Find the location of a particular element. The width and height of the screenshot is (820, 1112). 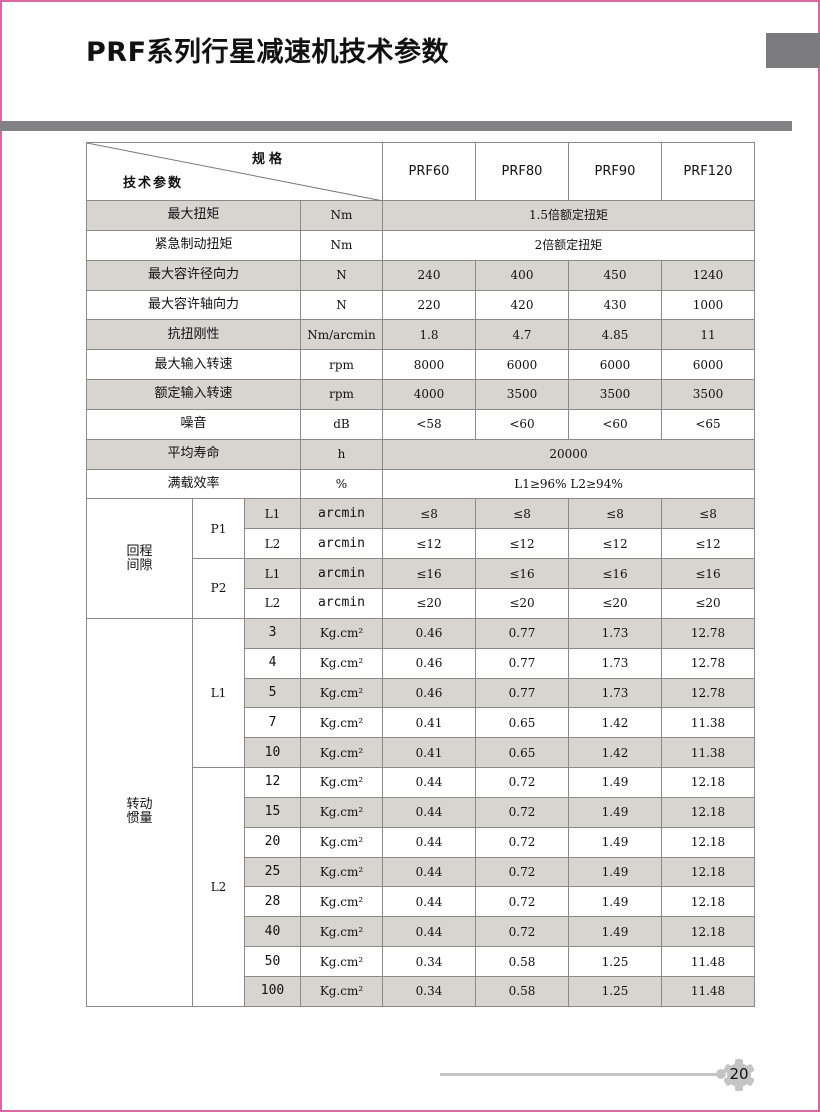

param-unit: Nm/arcmin is located at coordinates (341, 335).